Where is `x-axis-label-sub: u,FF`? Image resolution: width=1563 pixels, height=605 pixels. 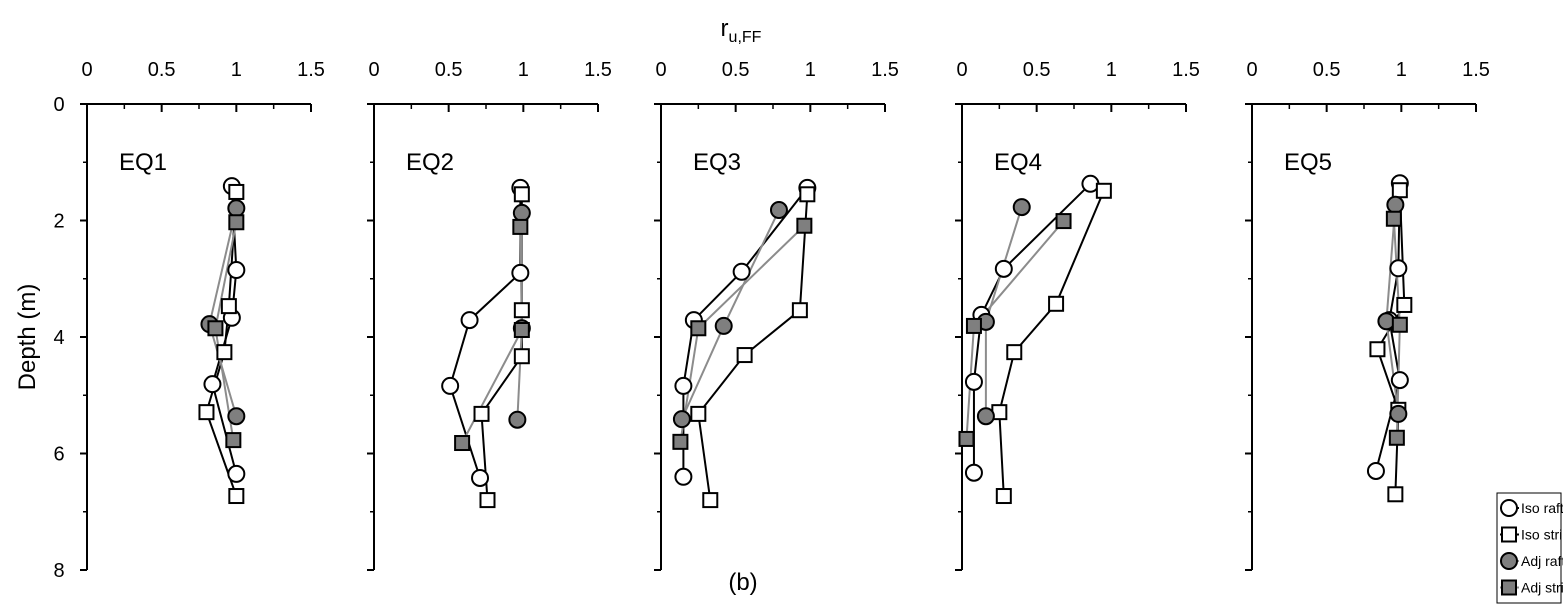
x-axis-label-sub: u,FF is located at coordinates (745, 37).